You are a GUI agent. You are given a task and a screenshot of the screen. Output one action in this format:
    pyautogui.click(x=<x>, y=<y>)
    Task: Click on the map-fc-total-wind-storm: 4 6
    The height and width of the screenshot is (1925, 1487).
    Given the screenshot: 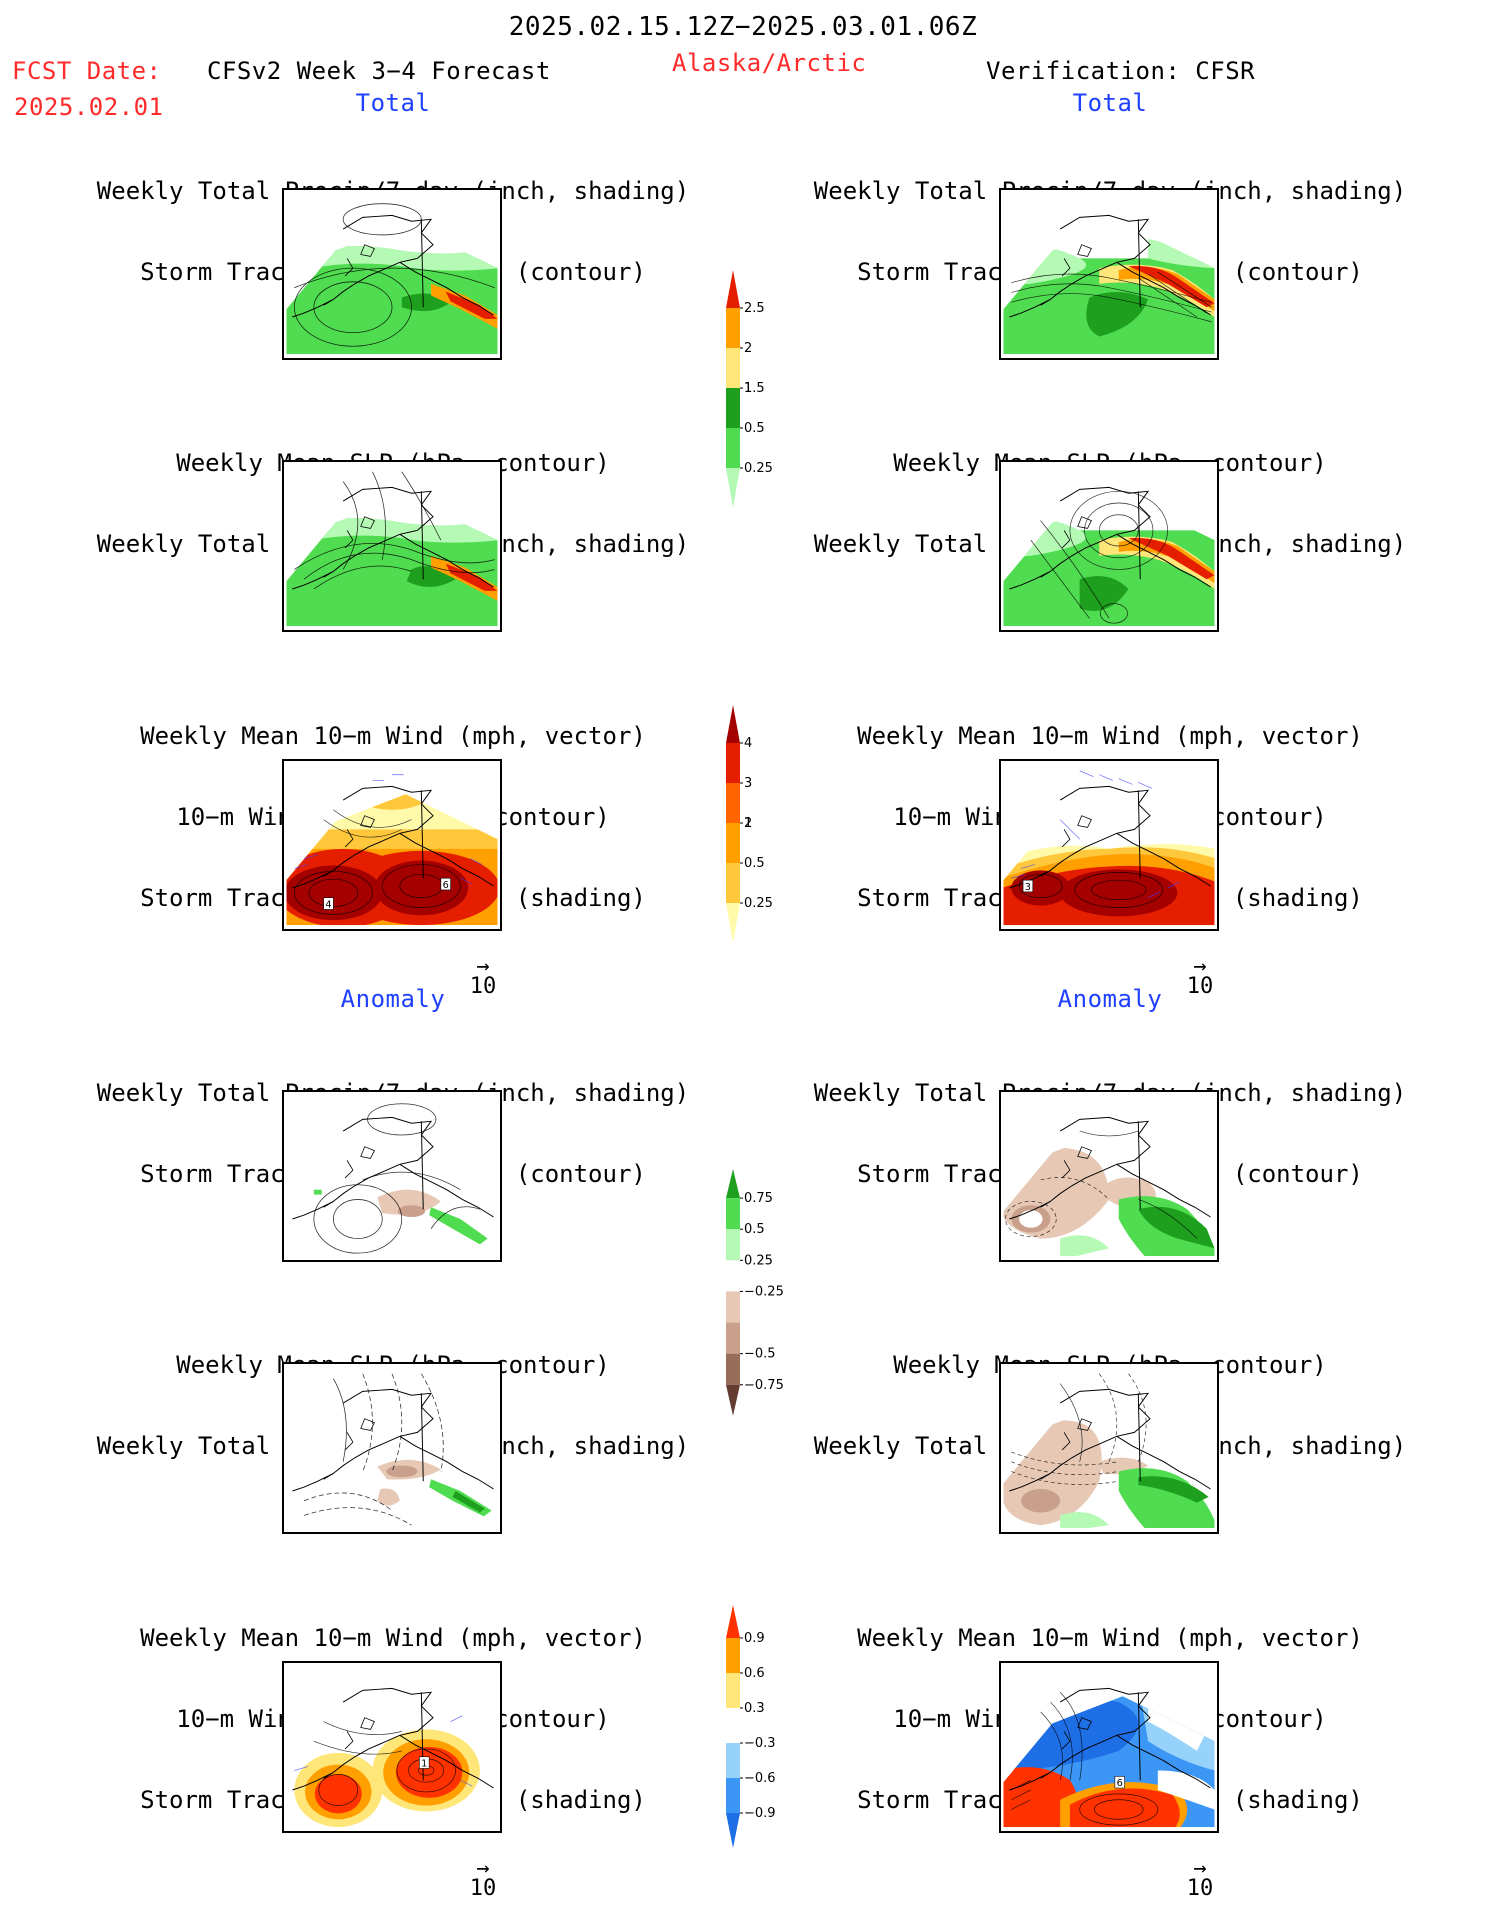 What is the action you would take?
    pyautogui.click(x=392, y=845)
    